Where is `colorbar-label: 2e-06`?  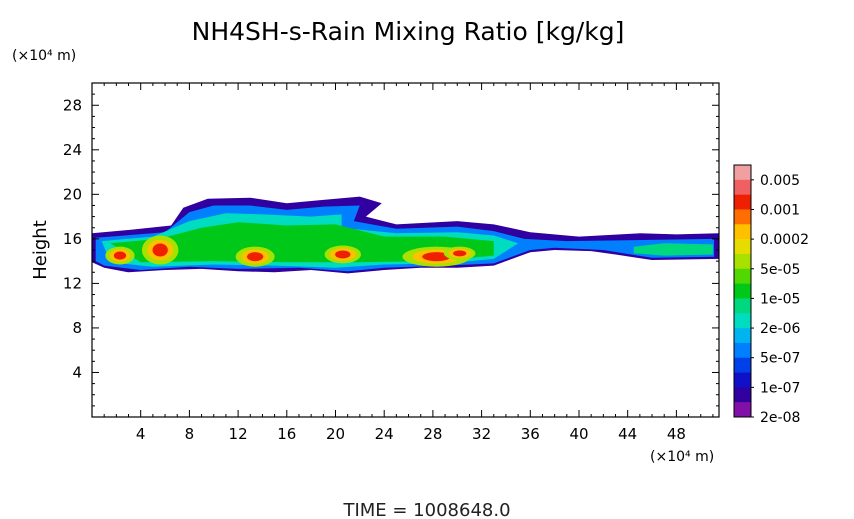
colorbar-label: 2e-06 is located at coordinates (780, 329).